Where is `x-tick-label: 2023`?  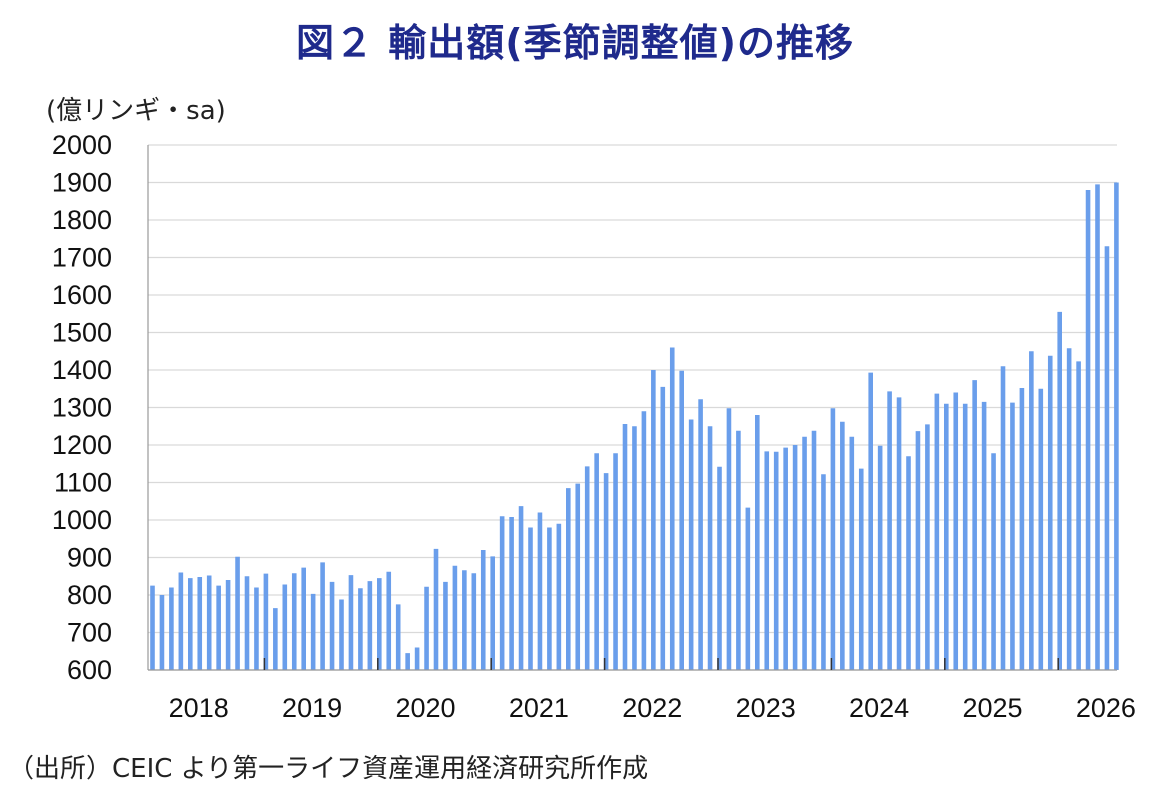 x-tick-label: 2023 is located at coordinates (766, 708).